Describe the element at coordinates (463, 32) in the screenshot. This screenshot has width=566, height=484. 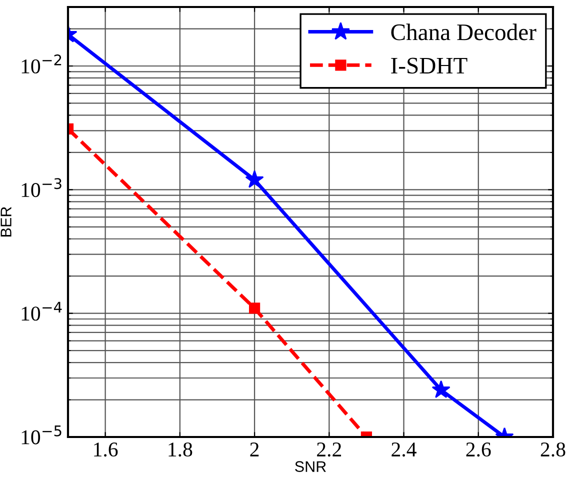
I see `legend-label: Chana Decoder` at that location.